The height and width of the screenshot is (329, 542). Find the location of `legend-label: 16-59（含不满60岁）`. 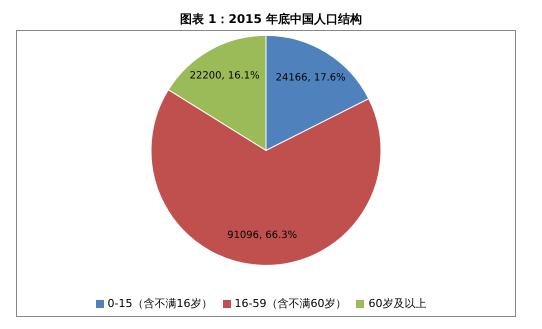

legend-label: 16-59（含不满60岁） is located at coordinates (290, 303).